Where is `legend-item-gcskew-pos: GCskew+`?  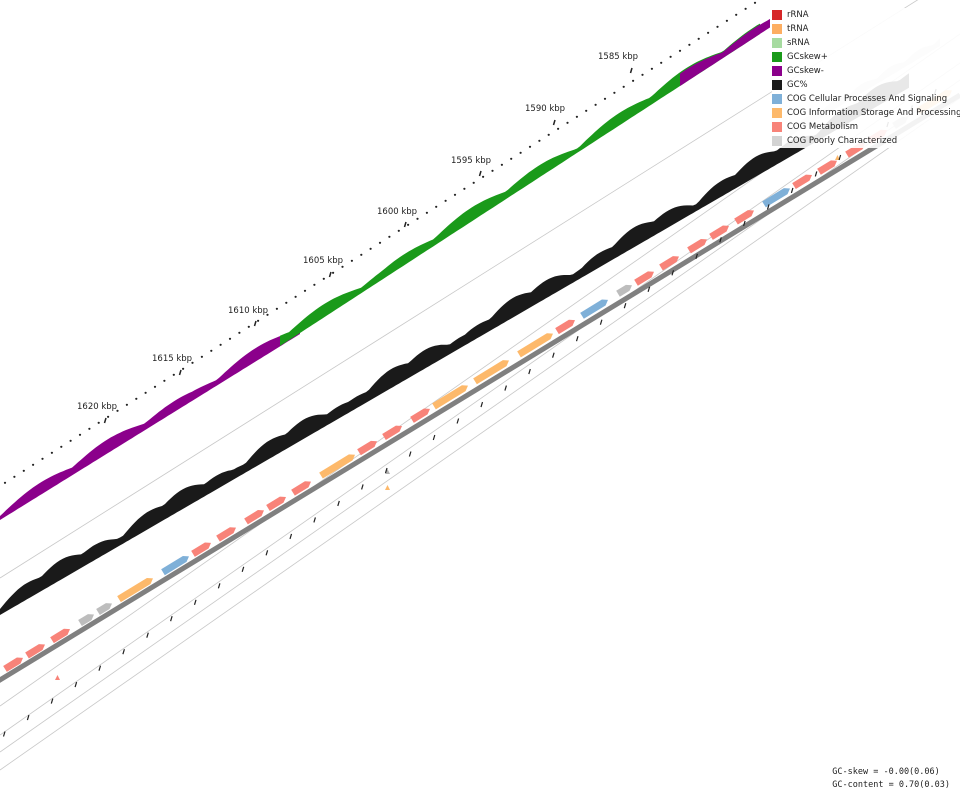 legend-item-gcskew-pos: GCskew+ is located at coordinates (866, 57).